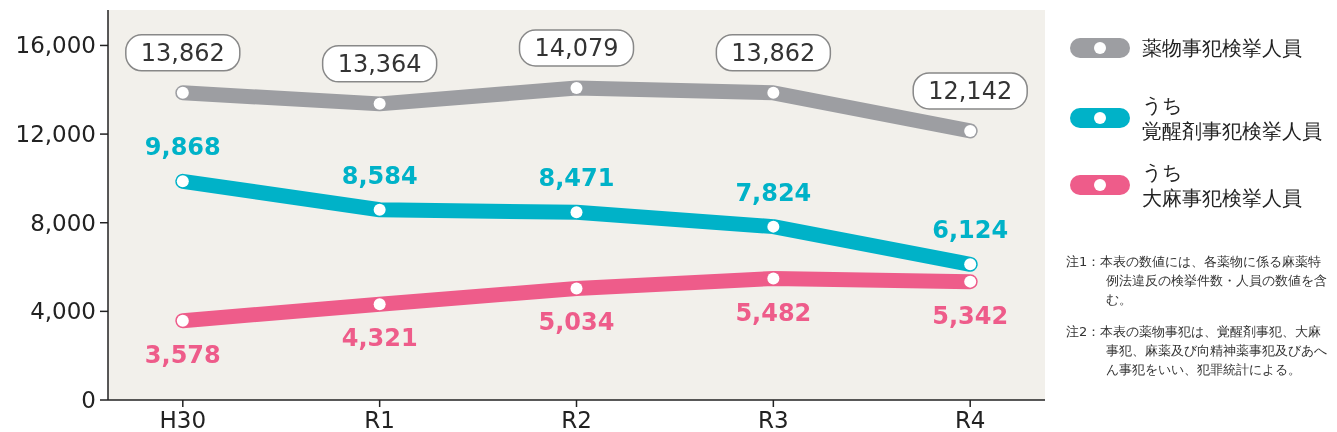  I want to click on data-label: 8,584, so click(379, 175).